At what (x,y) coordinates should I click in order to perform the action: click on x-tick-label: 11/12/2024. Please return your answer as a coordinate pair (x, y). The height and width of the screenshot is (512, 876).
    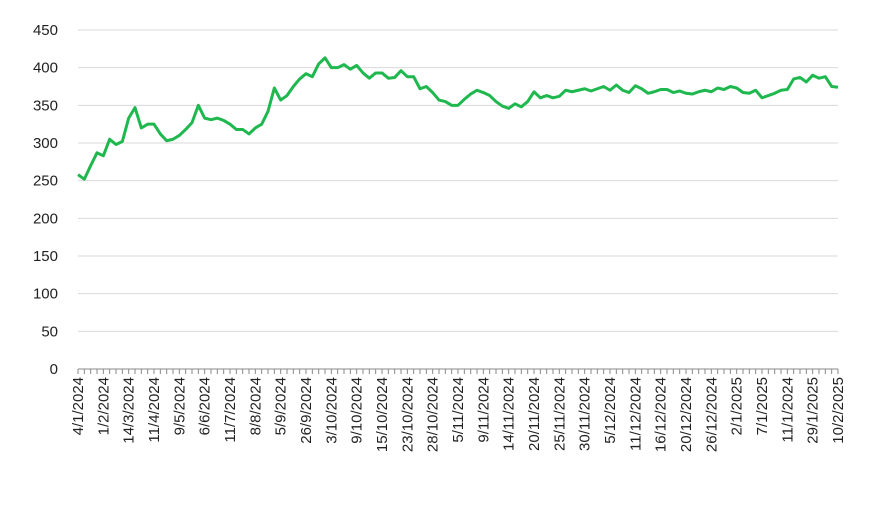
    Looking at the image, I should click on (635, 414).